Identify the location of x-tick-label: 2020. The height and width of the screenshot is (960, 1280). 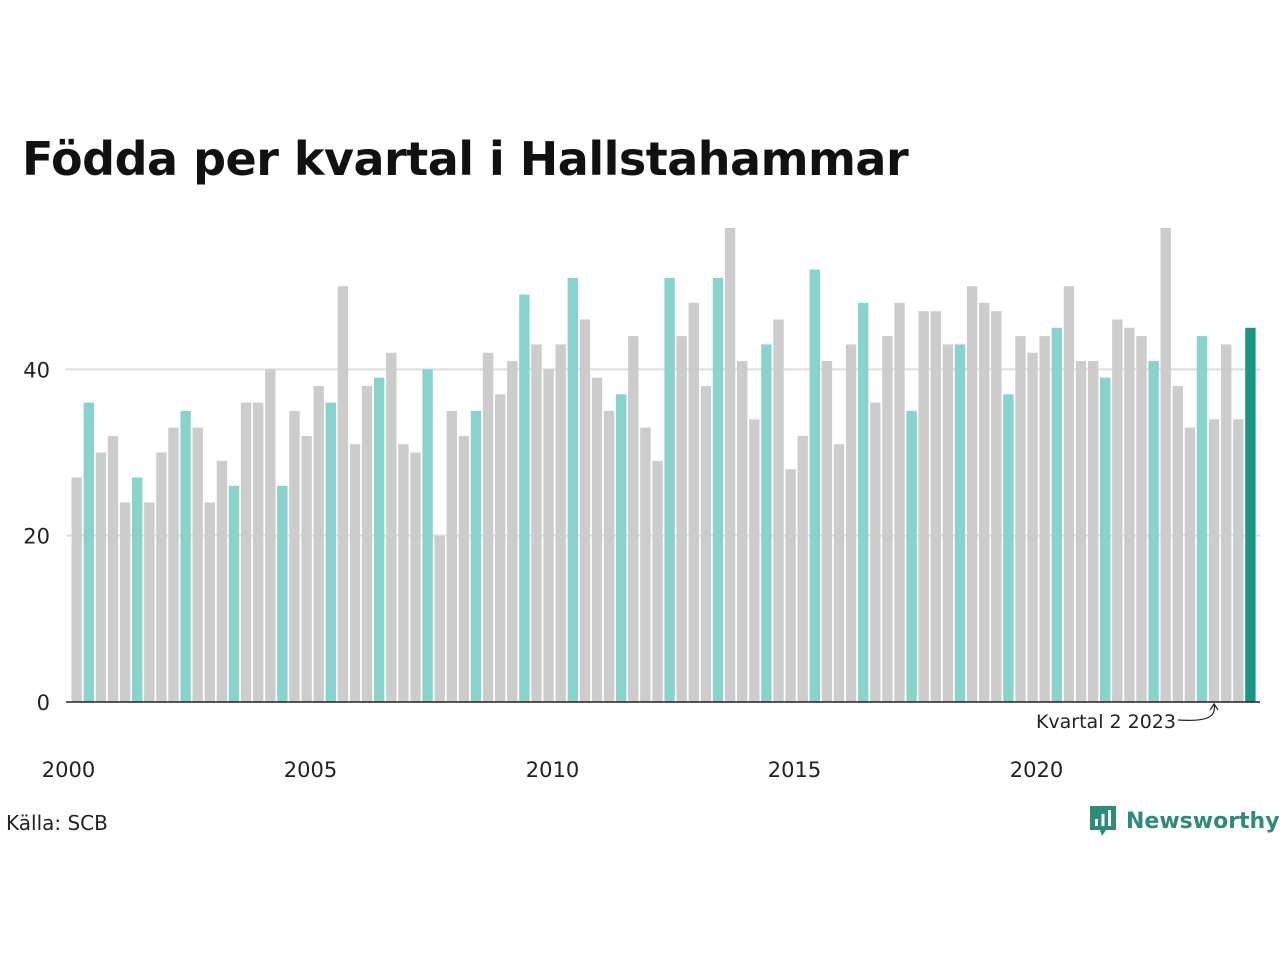
(1036, 770).